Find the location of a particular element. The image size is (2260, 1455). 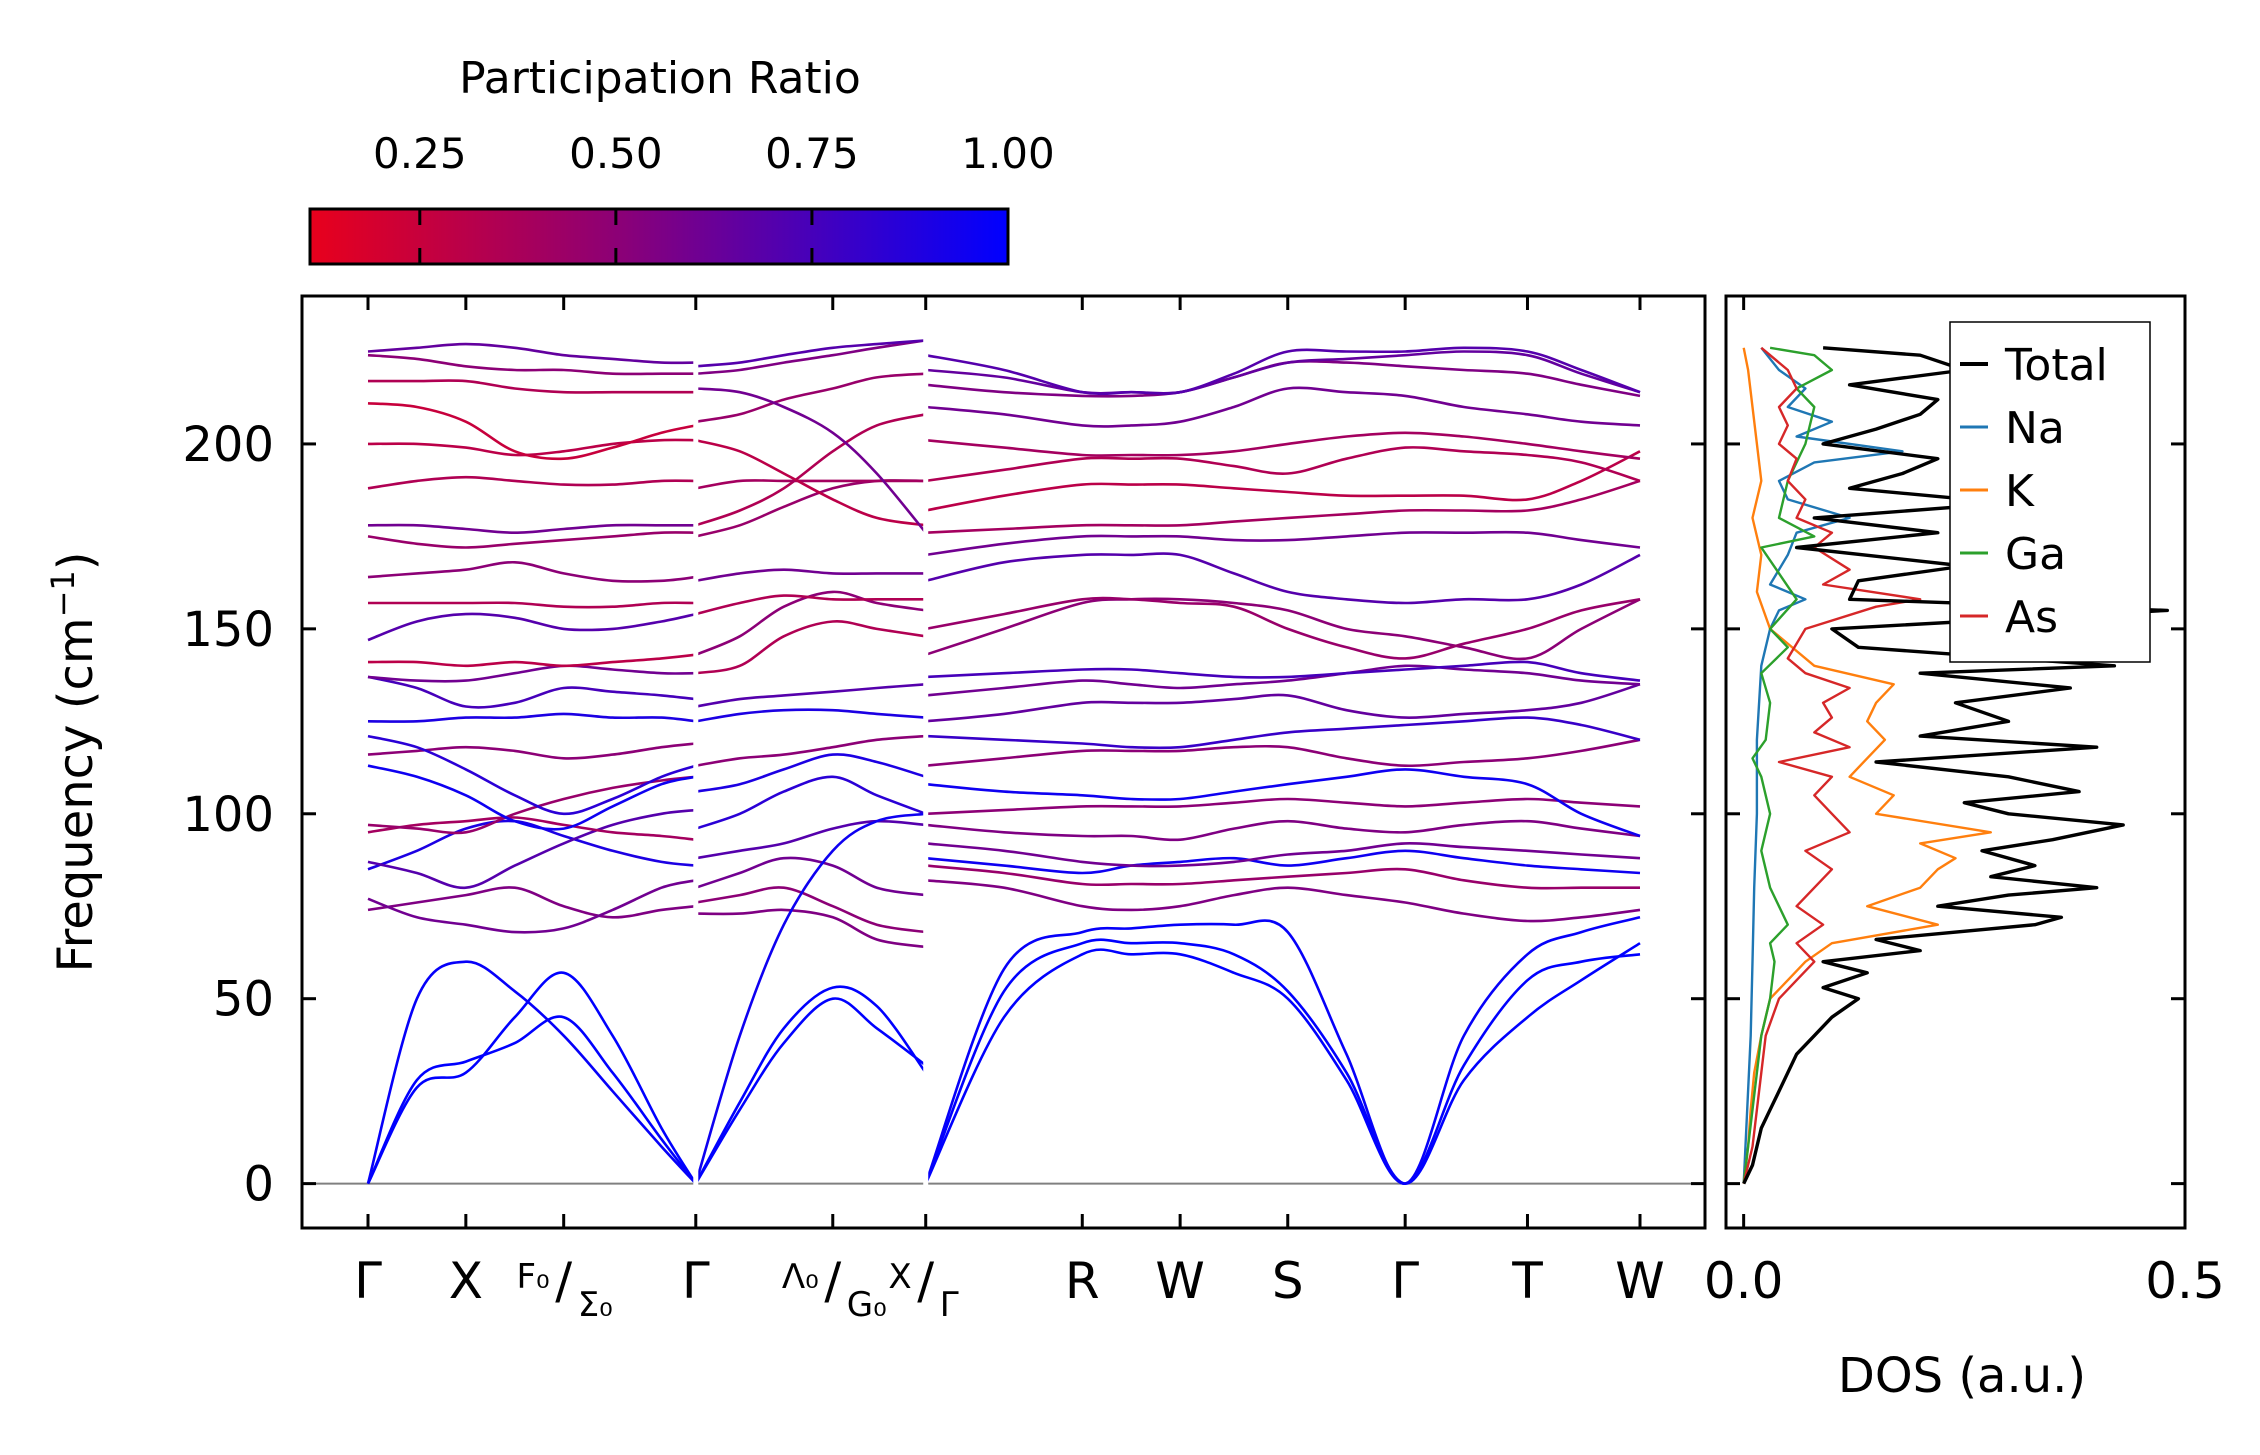

fraction-numerator: X is located at coordinates (899, 1277).